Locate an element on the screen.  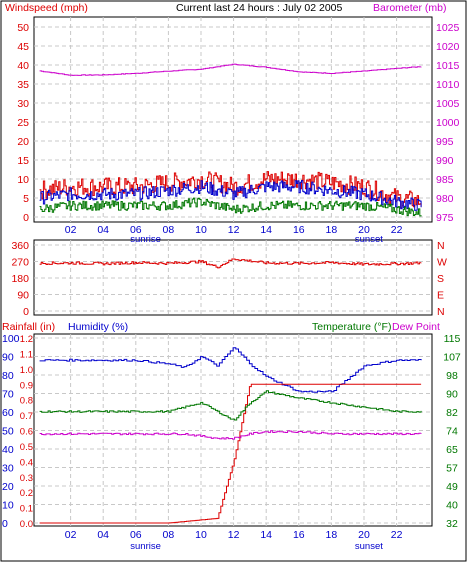
direction-tick: 360 is located at coordinates (20, 246).